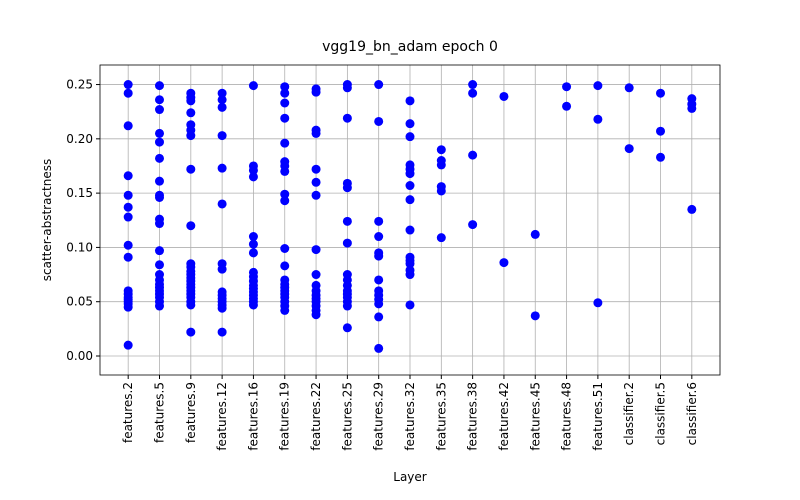  Describe the element at coordinates (79, 193) in the screenshot. I see `y-tick-label: 0.15` at that location.